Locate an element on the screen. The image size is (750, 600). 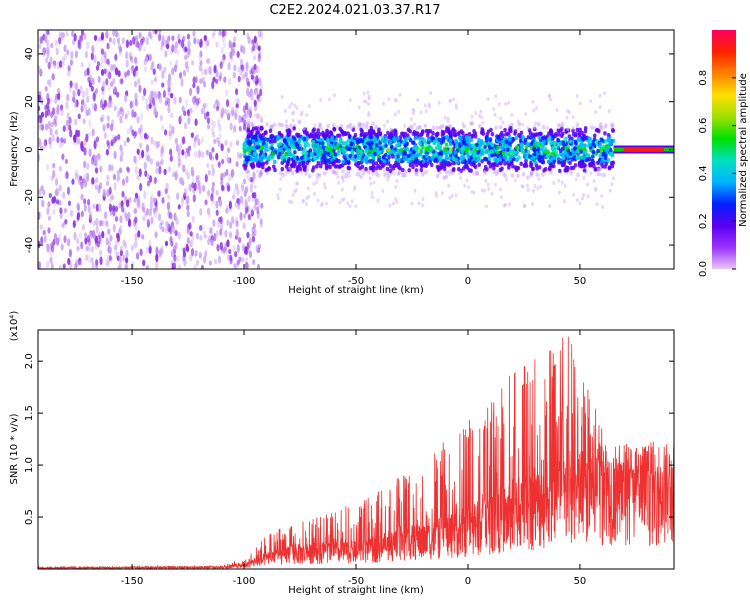
spectrogram-y-tick-label: 40 is located at coordinates (29, 54).